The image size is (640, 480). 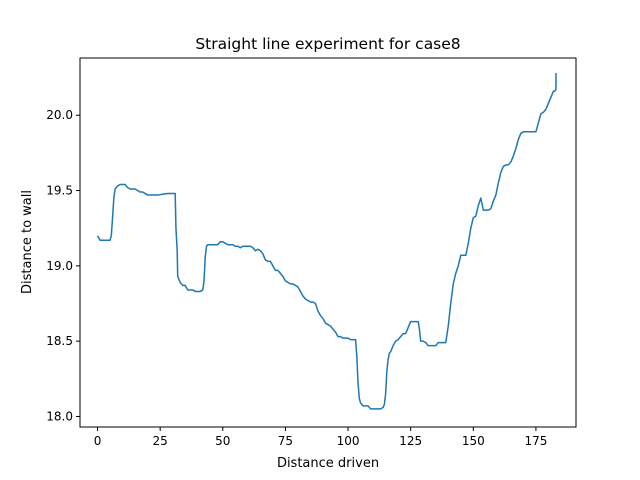 What do you see at coordinates (59, 266) in the screenshot?
I see `y-tick-label: 19.0` at bounding box center [59, 266].